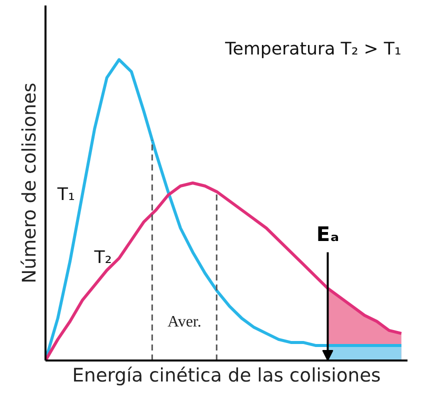 The height and width of the screenshot is (400, 437). What do you see at coordinates (226, 376) in the screenshot?
I see `x-axis-title: Energía cinética de las colisiones` at bounding box center [226, 376].